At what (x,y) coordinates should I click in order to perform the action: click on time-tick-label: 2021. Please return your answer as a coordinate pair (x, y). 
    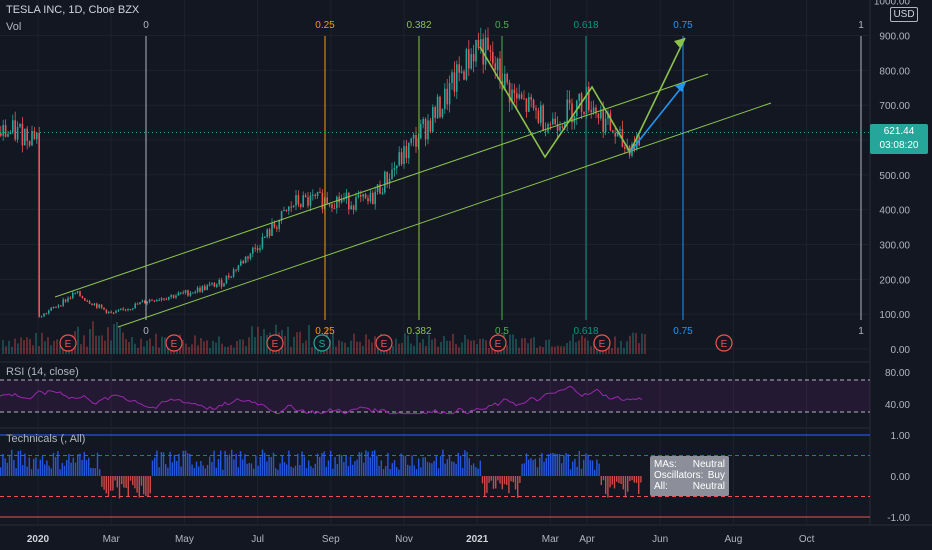
    Looking at the image, I should click on (477, 539).